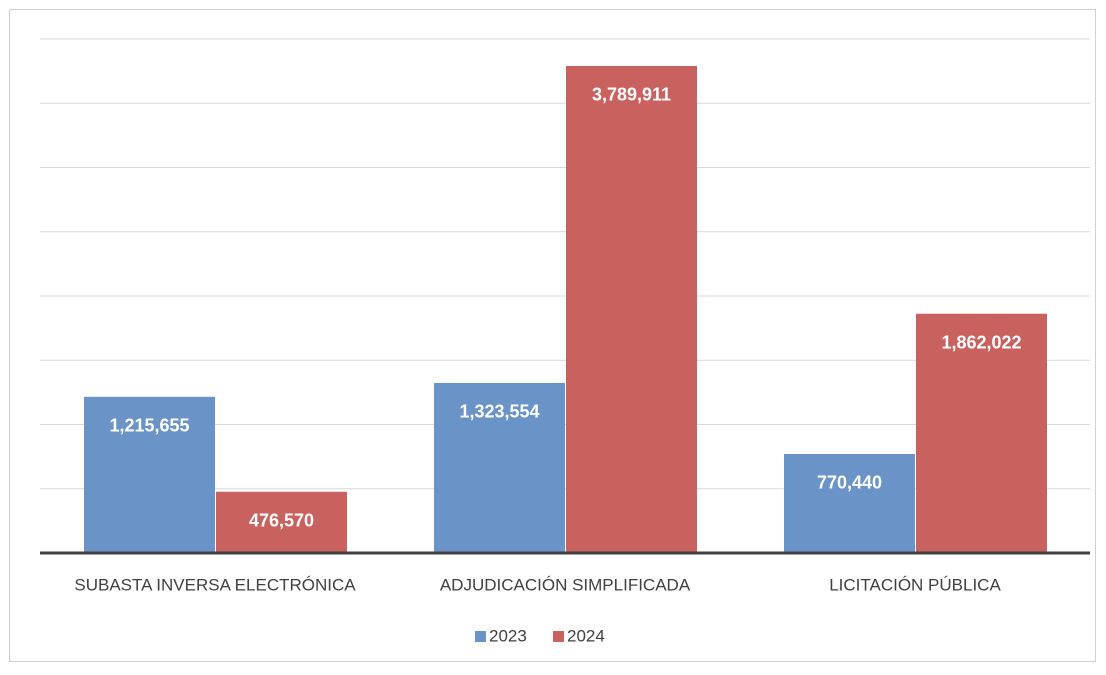  I want to click on data-label: 770,440, so click(849, 483).